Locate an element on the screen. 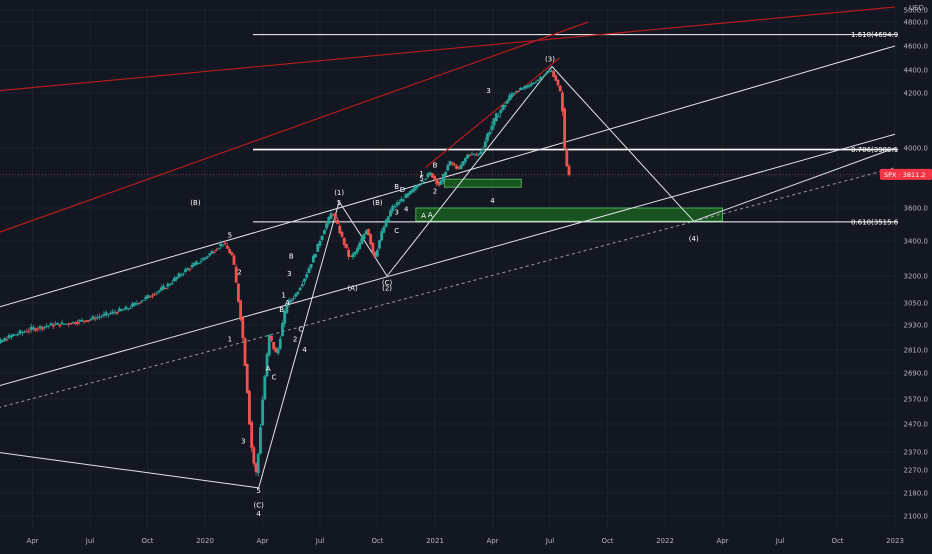 This screenshot has width=932, height=554. wave-label: D is located at coordinates (402, 190).